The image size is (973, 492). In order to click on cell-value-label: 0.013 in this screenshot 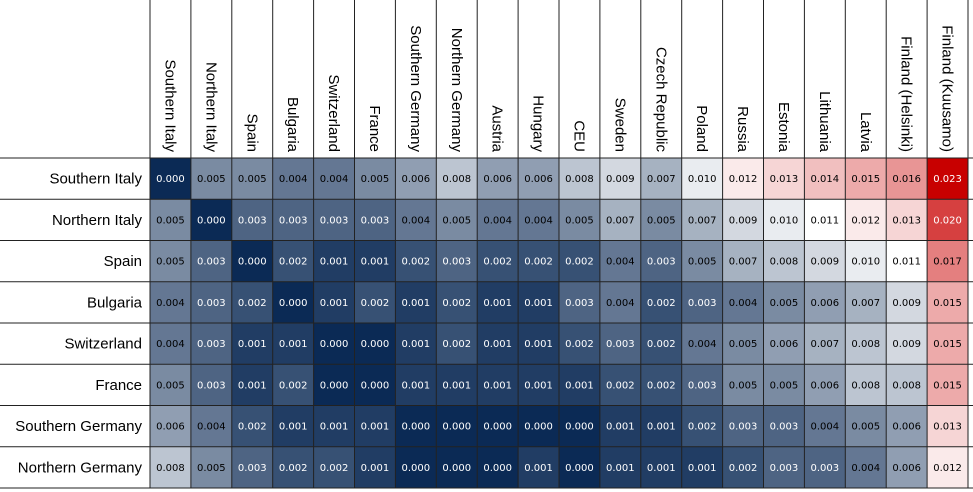, I will do `click(906, 220)`.